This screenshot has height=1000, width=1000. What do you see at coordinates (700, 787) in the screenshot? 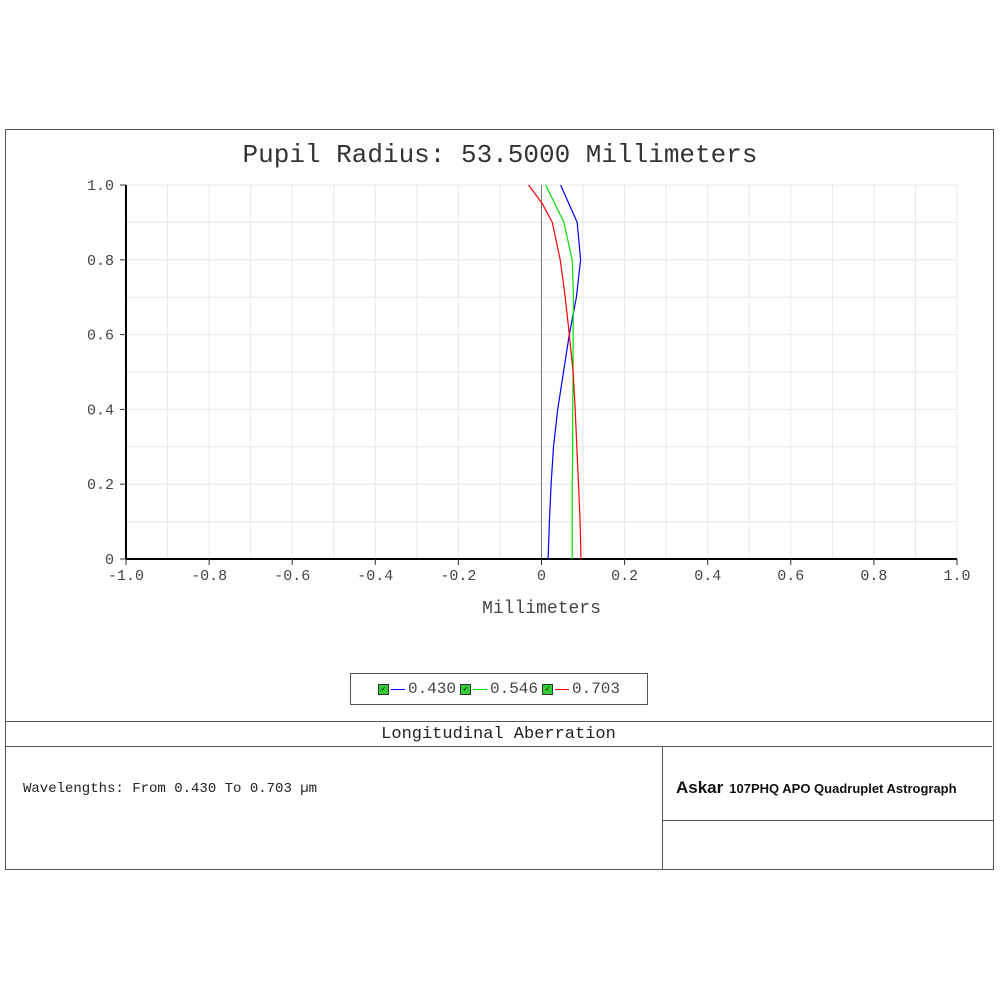
I see `brand-logo: Askar` at bounding box center [700, 787].